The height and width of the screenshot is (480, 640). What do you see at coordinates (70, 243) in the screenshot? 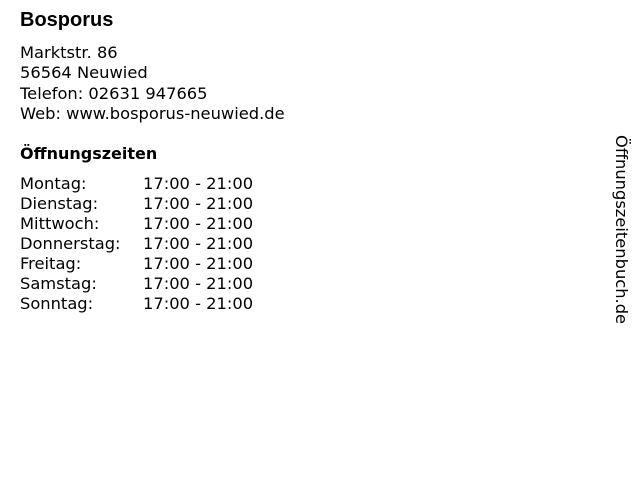
I see `day: Donnerstag:` at bounding box center [70, 243].